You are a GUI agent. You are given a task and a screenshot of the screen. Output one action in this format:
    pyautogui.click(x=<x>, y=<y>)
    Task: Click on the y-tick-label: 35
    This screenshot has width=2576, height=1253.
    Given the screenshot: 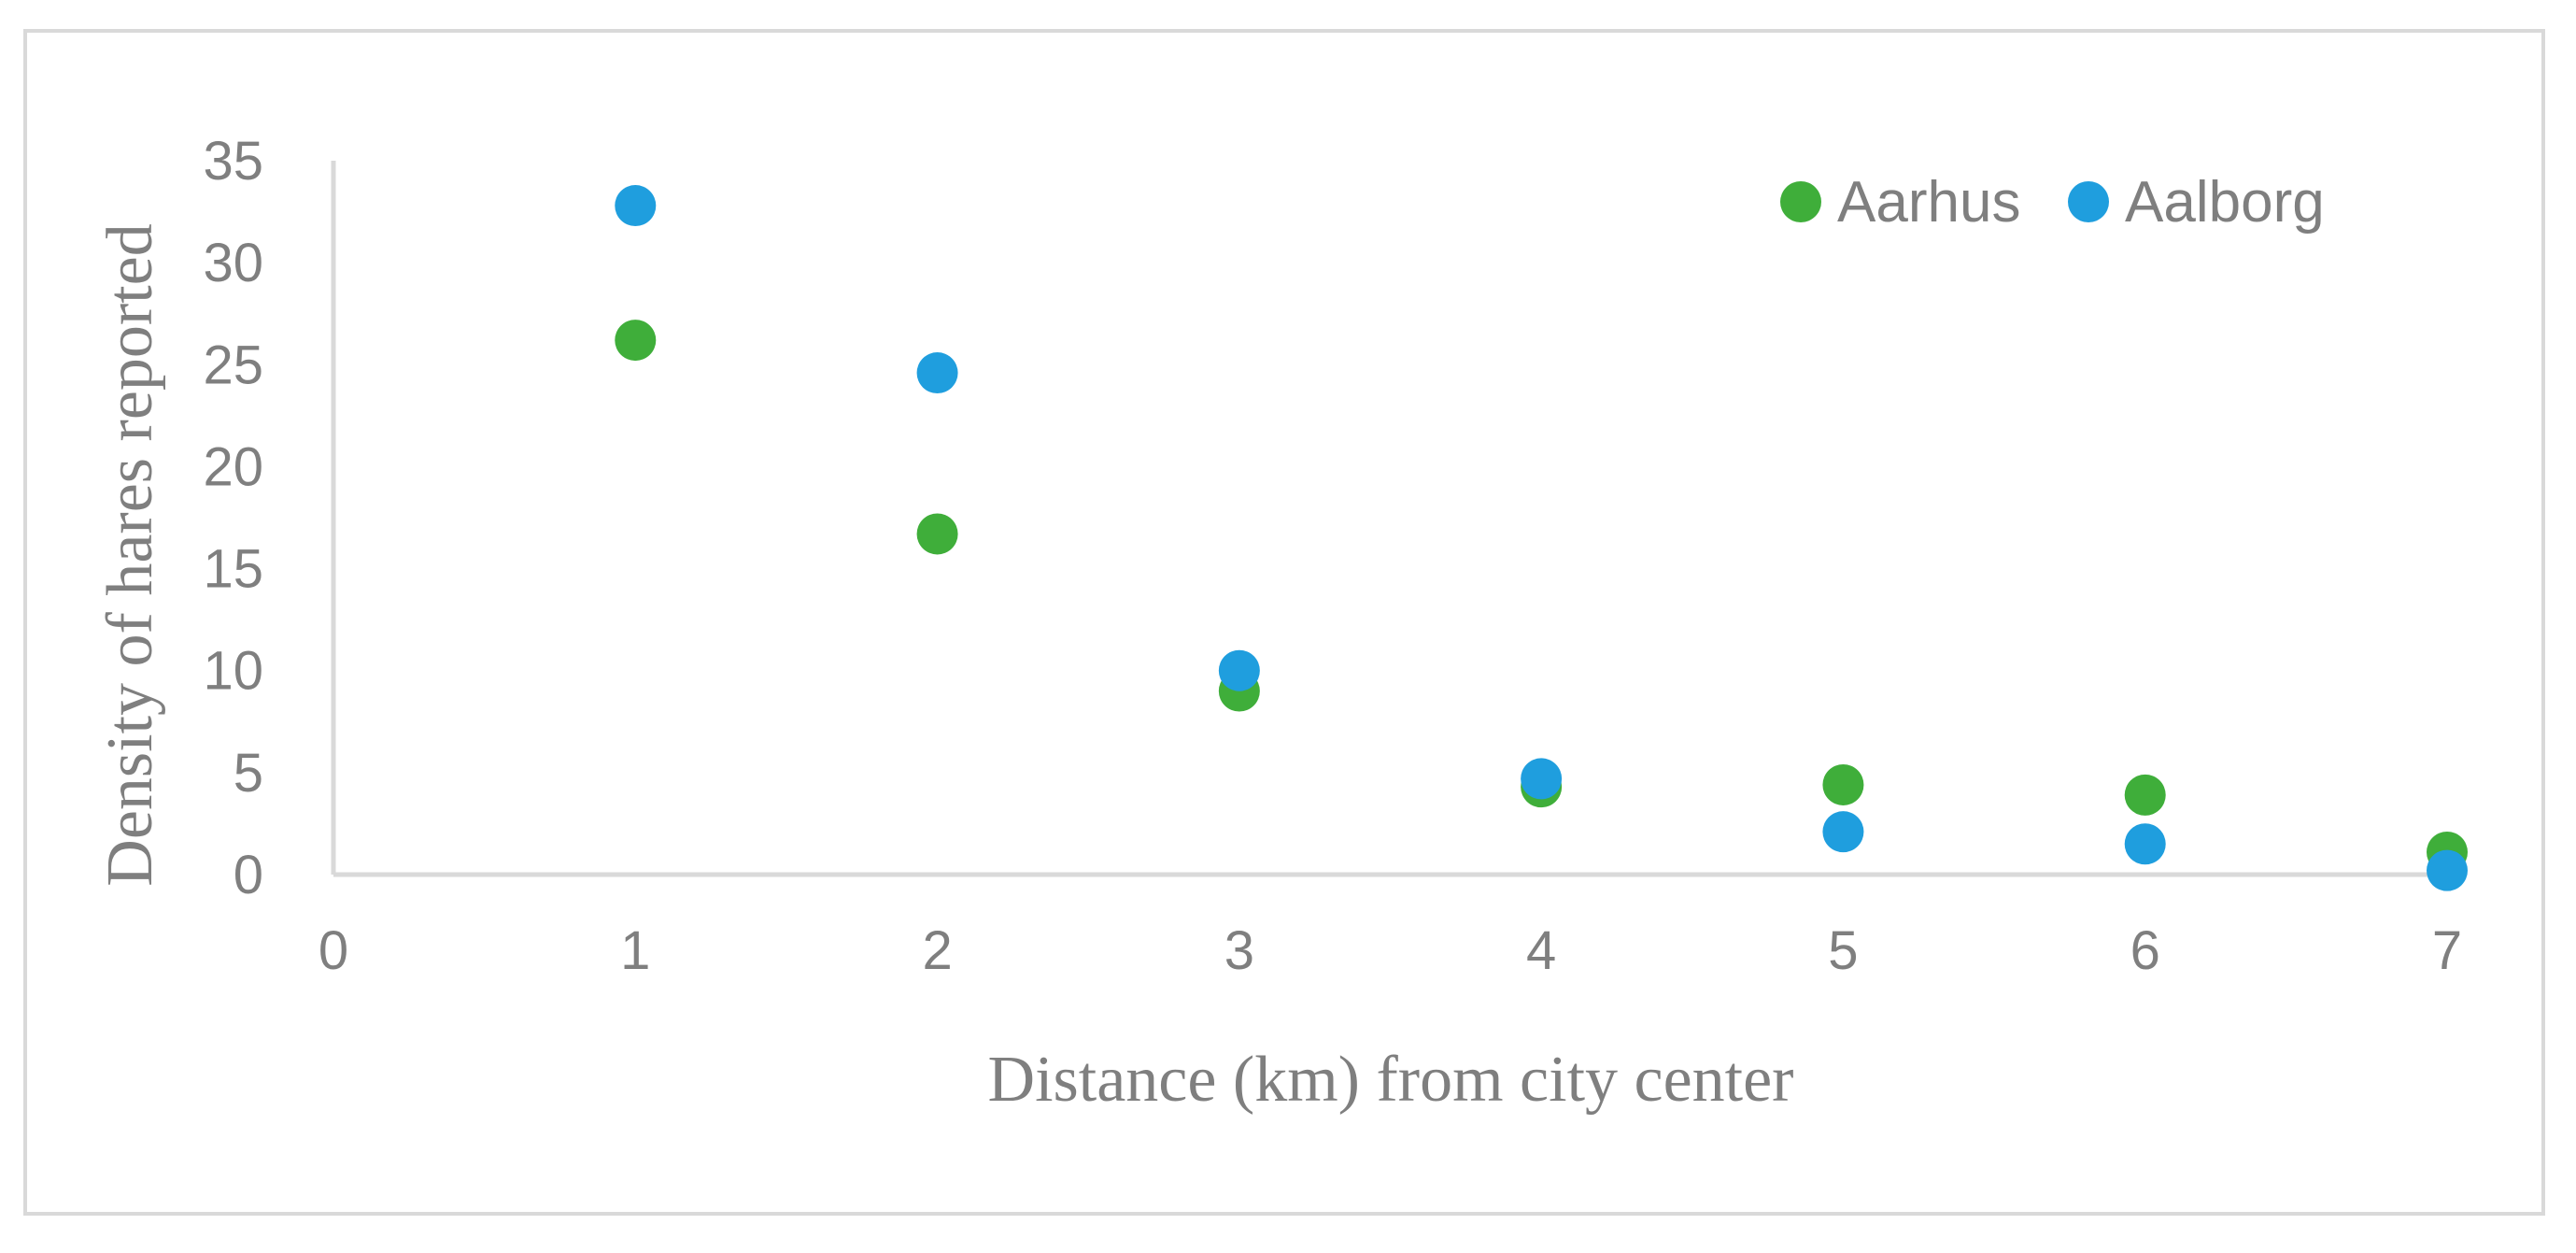 What is the action you would take?
    pyautogui.click(x=233, y=161)
    